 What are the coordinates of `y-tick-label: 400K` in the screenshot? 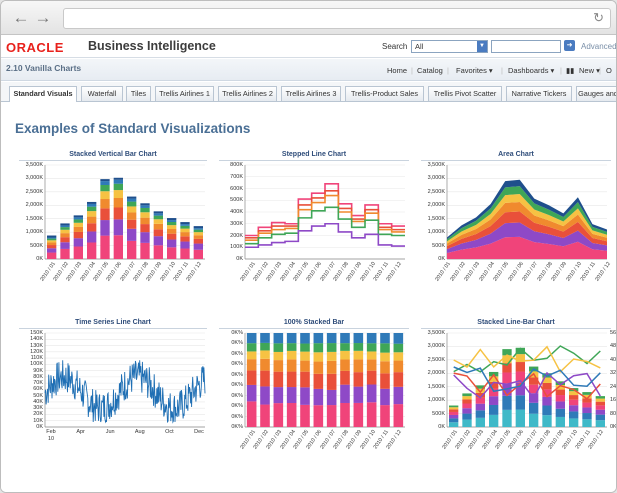 It's located at (236, 212).